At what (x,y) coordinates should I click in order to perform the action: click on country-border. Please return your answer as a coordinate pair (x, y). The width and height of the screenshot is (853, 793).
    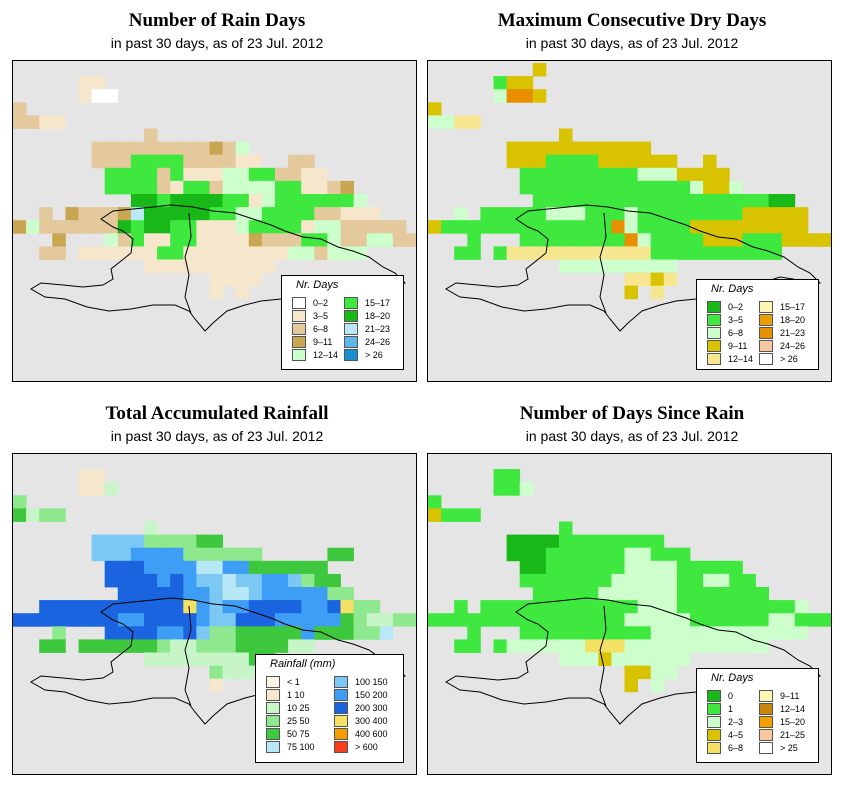
    Looking at the image, I should click on (603, 656).